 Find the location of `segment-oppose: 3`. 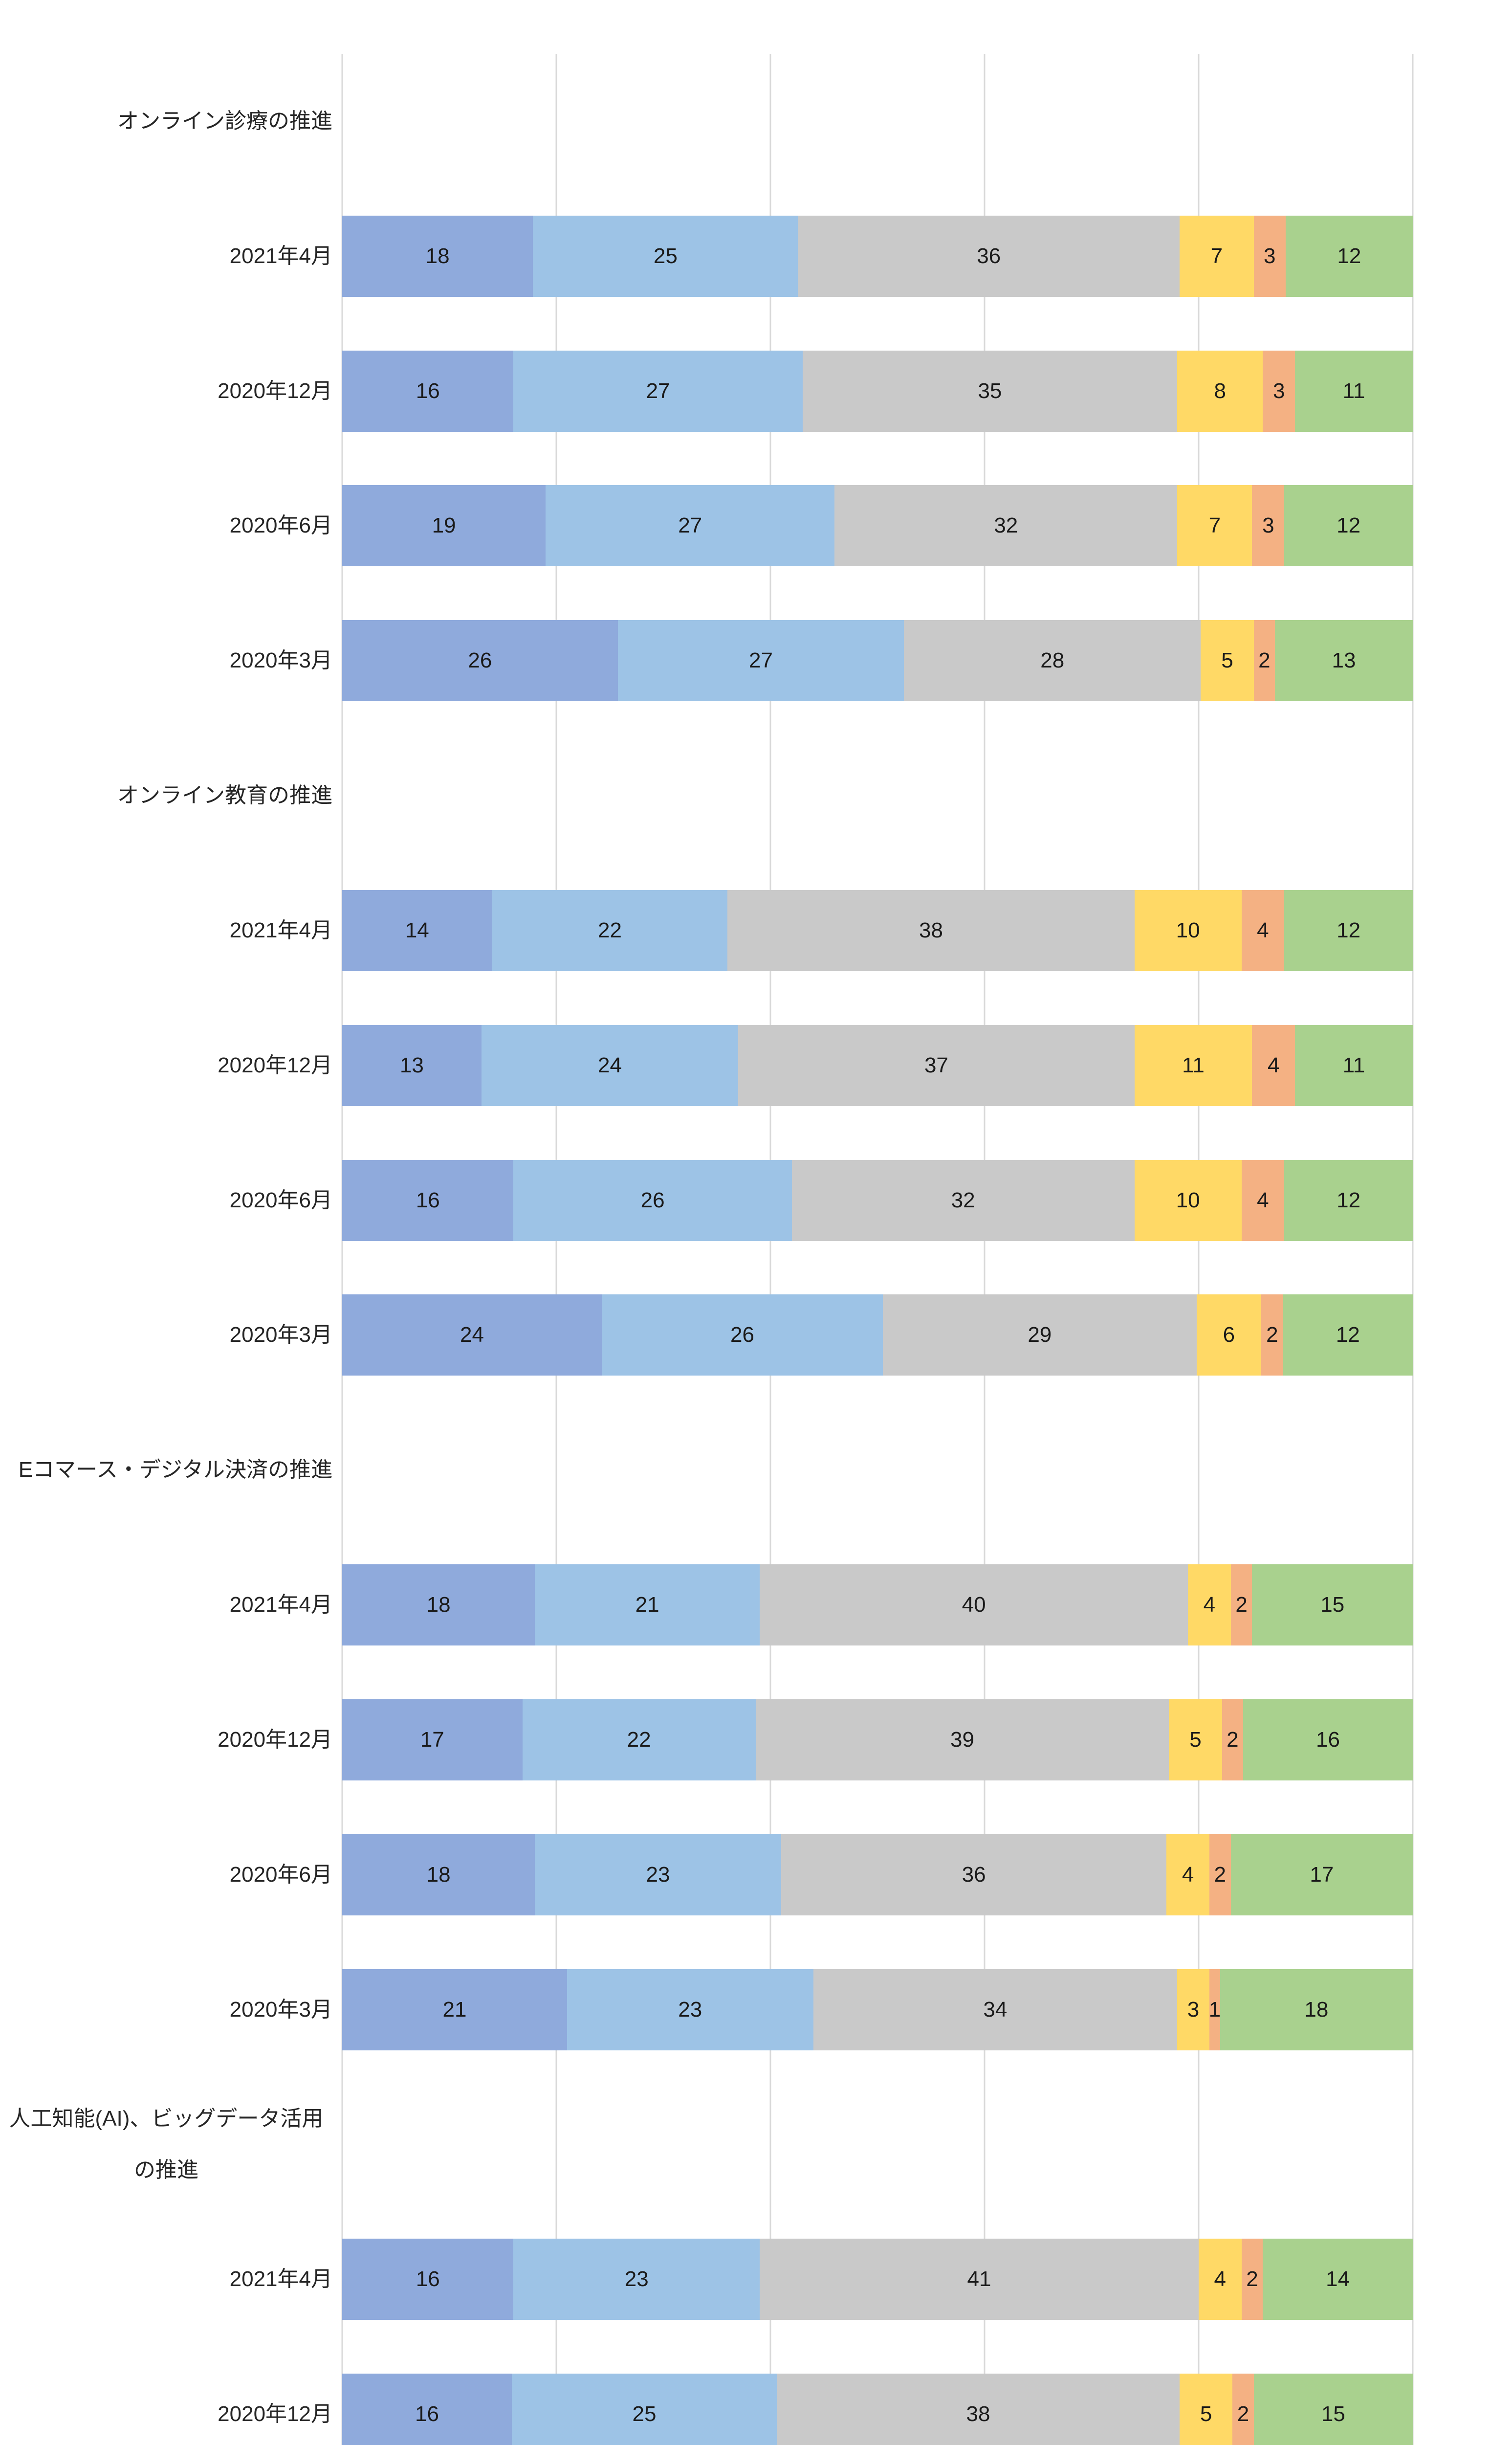

segment-oppose: 3 is located at coordinates (1269, 256).